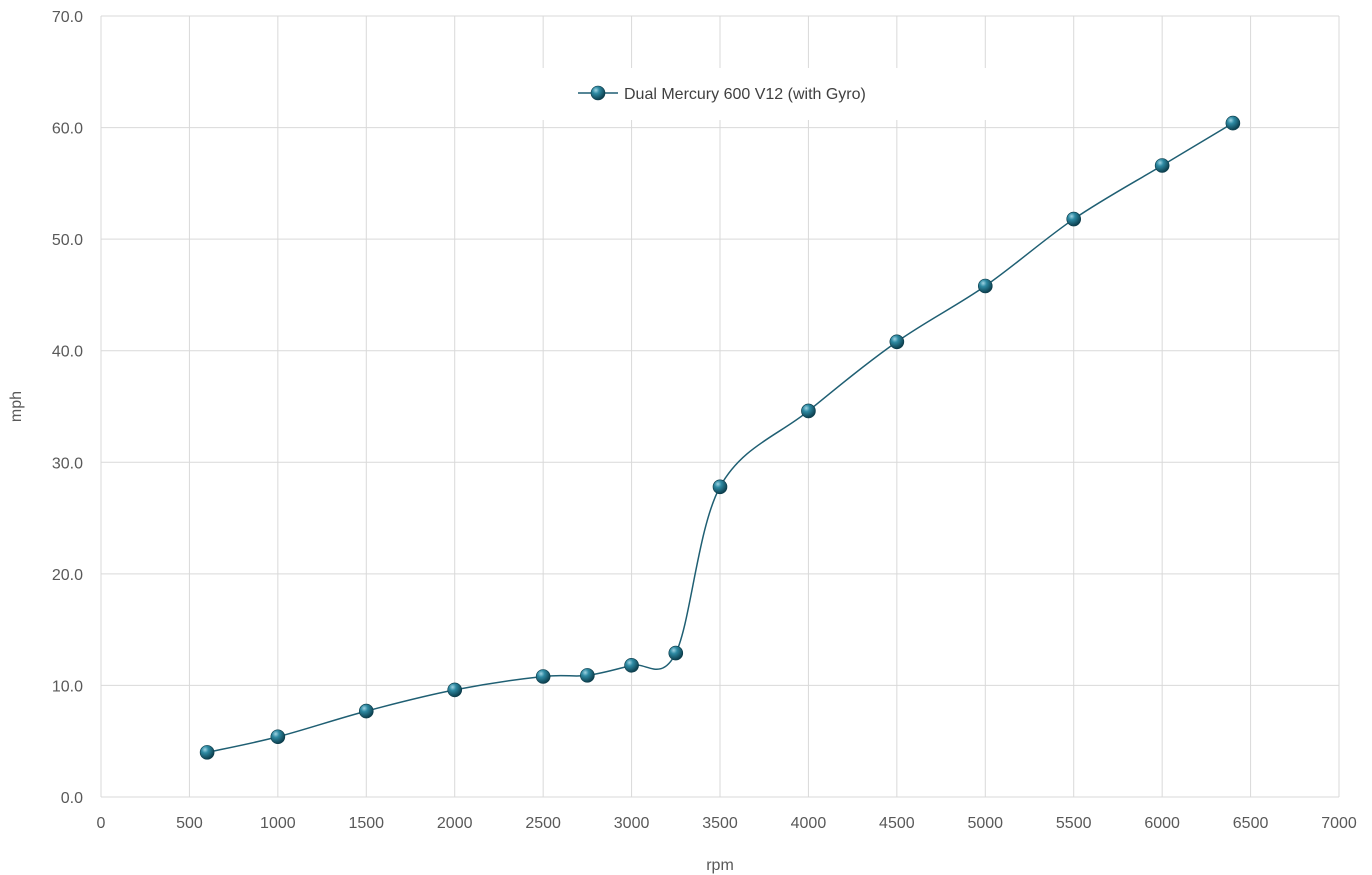 The image size is (1372, 875). What do you see at coordinates (72, 798) in the screenshot?
I see `y-tick-label: 0.0` at bounding box center [72, 798].